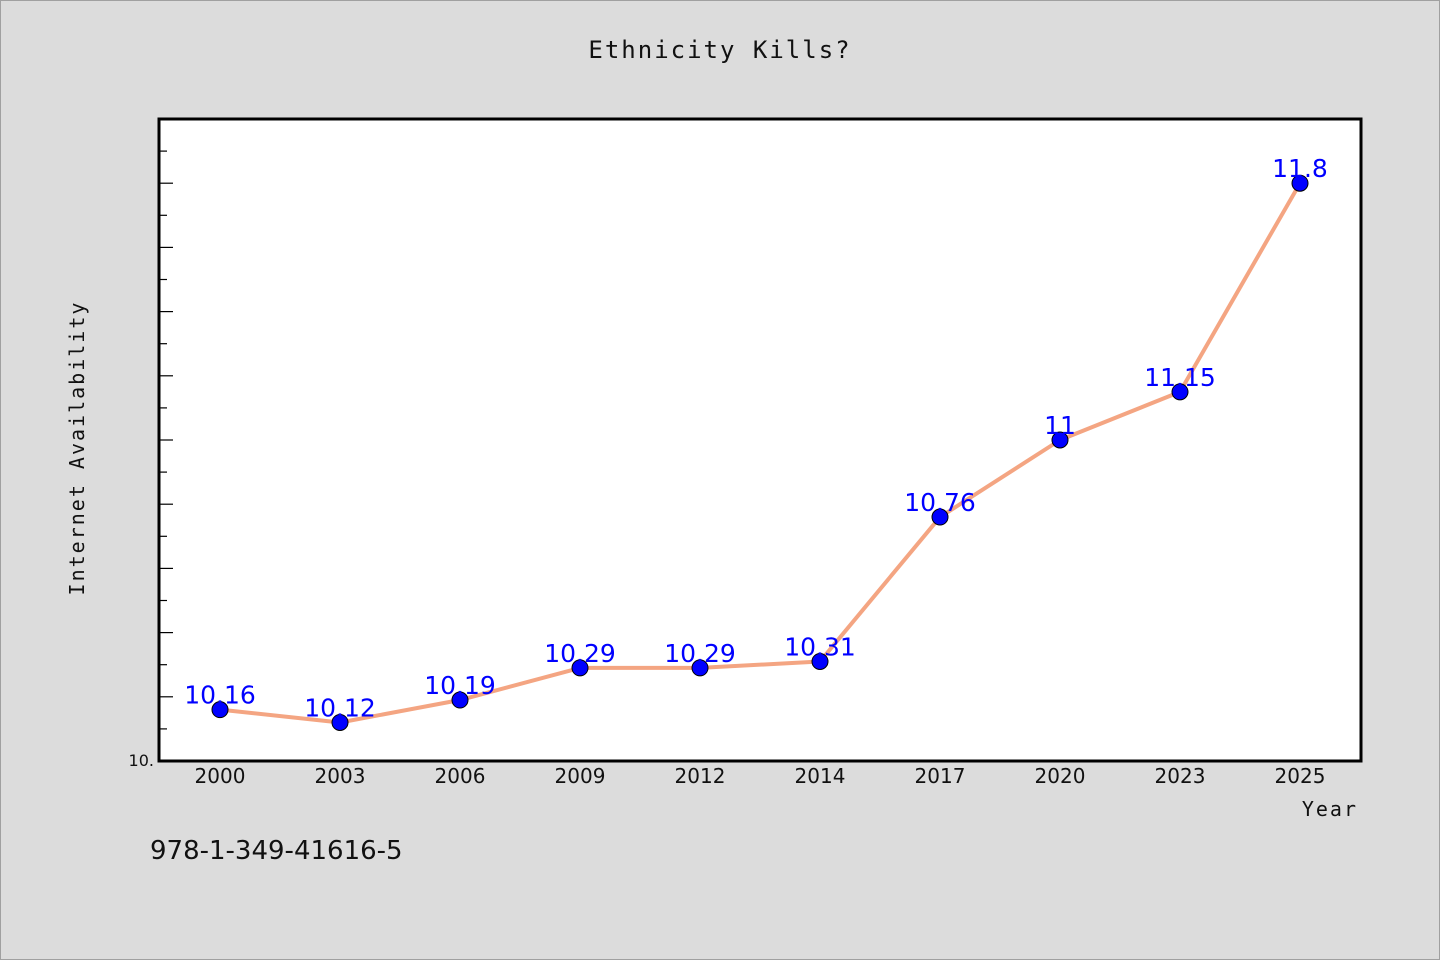  I want to click on data-label: 11, so click(1060, 425).